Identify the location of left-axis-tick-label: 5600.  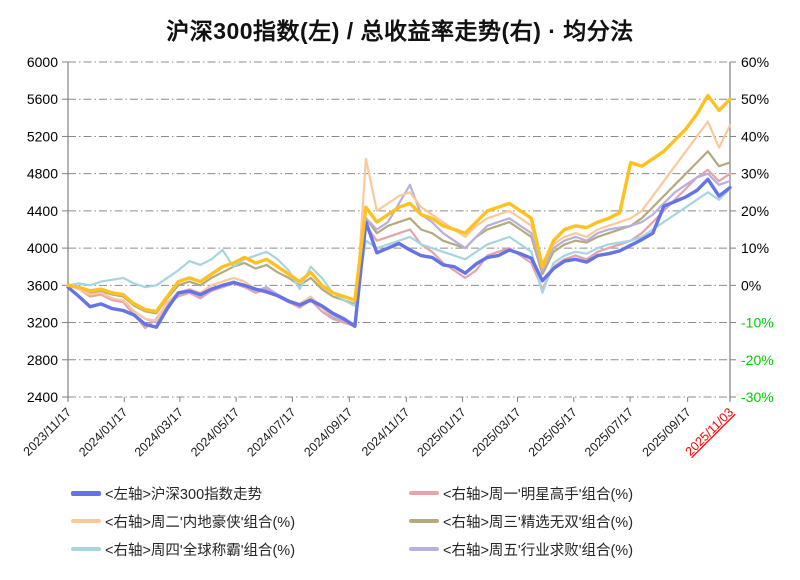
(42, 99).